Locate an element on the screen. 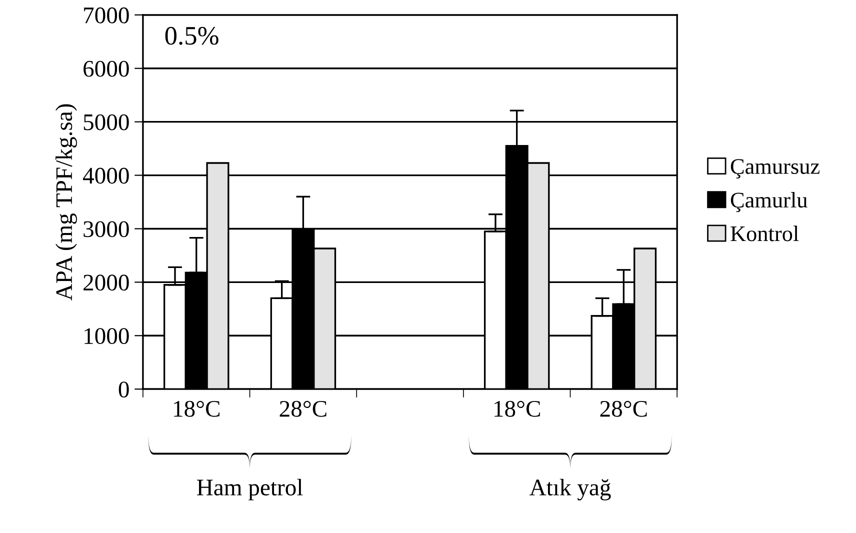  legend-label: Çamurlu is located at coordinates (769, 202).